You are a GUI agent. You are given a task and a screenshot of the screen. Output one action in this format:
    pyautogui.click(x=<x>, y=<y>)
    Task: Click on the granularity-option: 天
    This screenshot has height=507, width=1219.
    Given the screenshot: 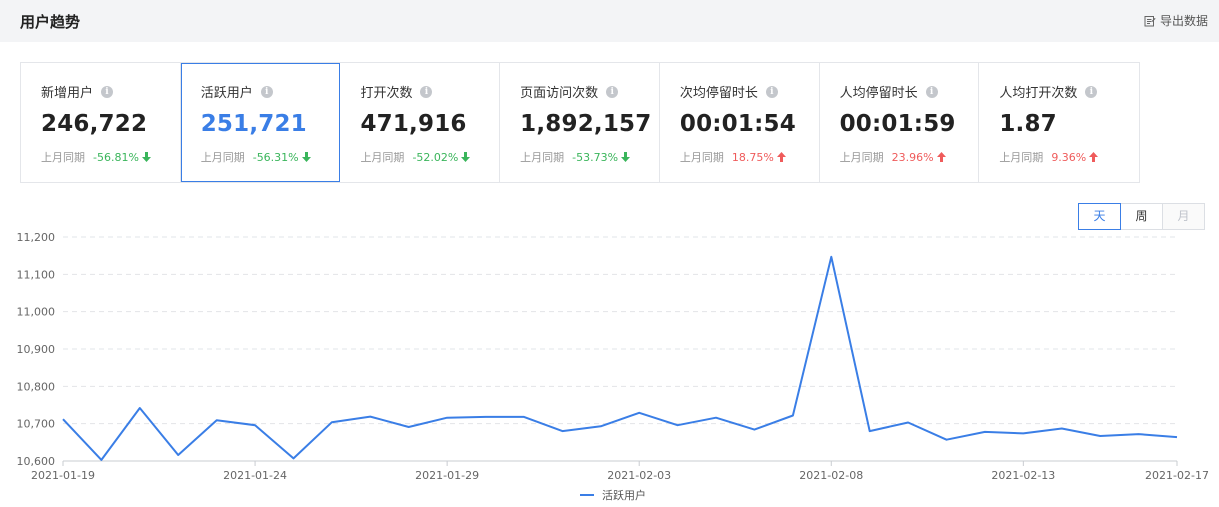 What is the action you would take?
    pyautogui.click(x=1099, y=216)
    